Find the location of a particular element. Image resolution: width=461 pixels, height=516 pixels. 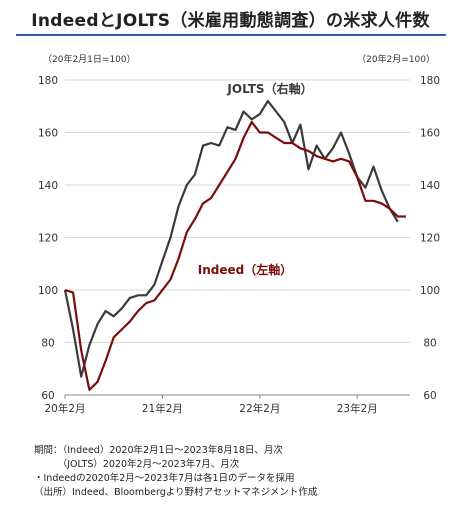

left-tick-label-120: 120 is located at coordinates (48, 239).